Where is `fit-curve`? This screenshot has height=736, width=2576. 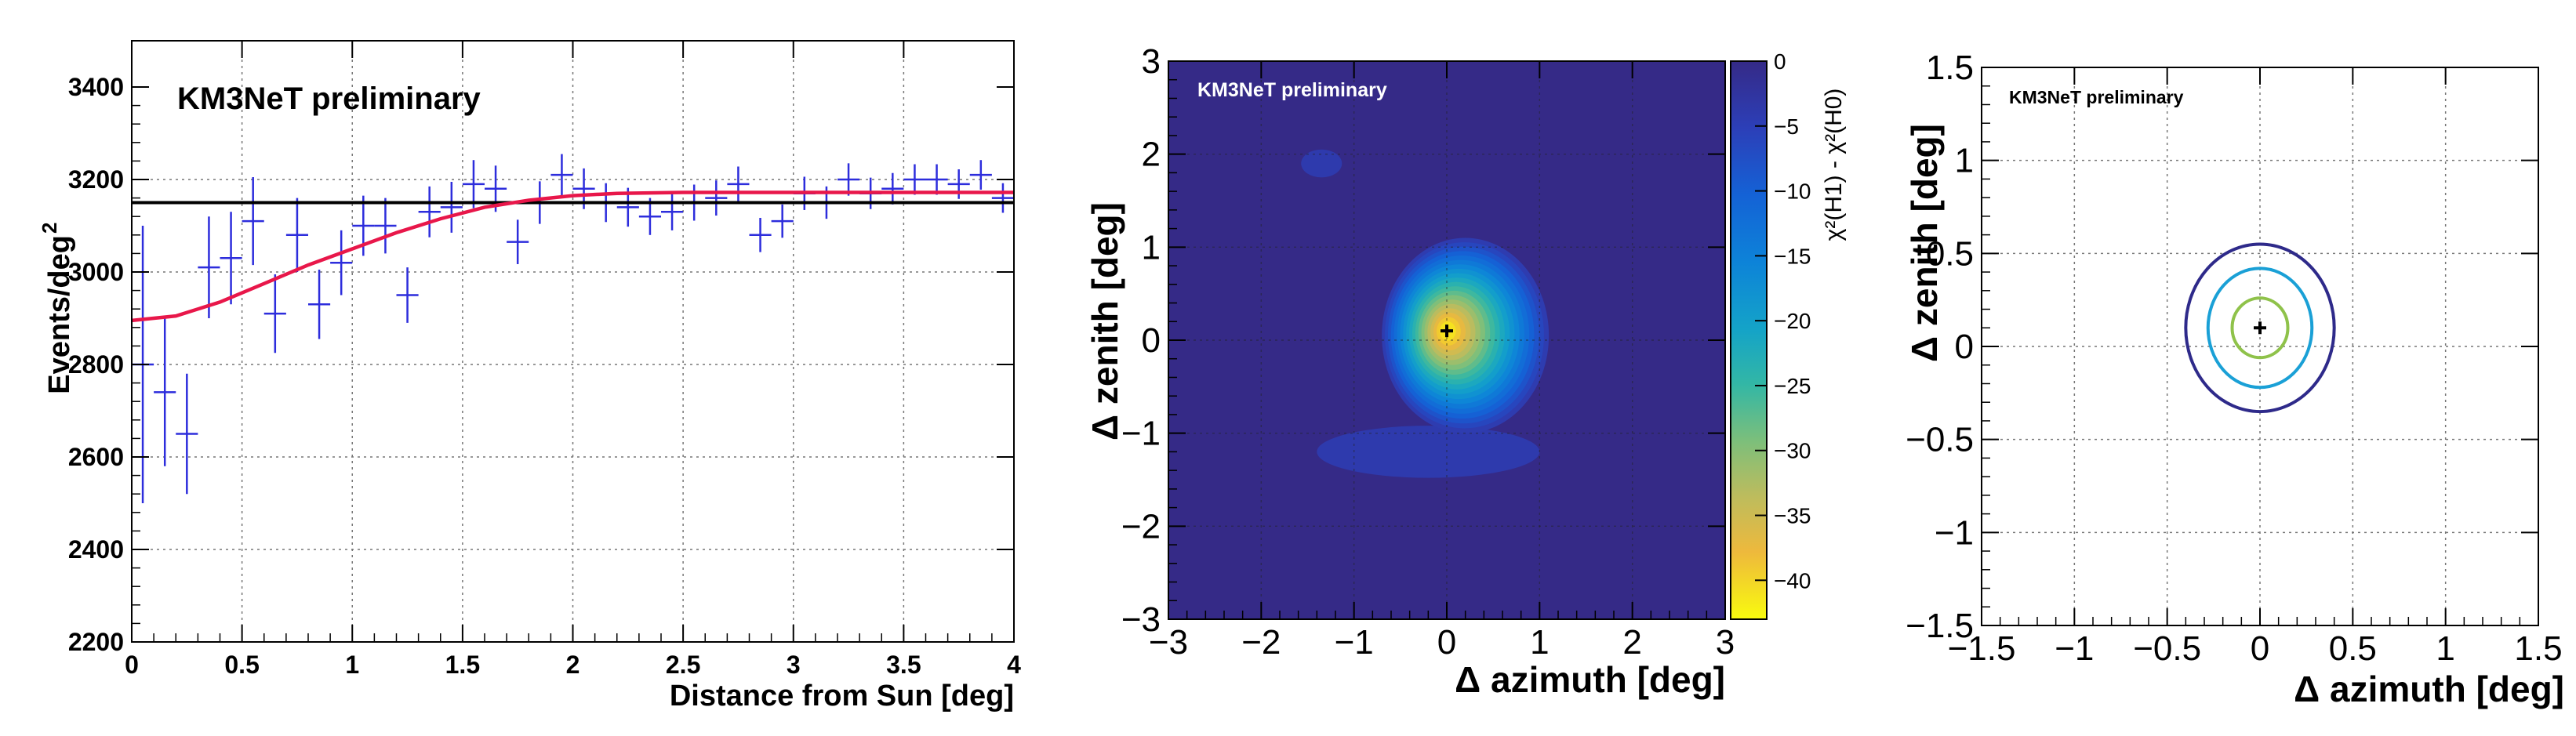
fit-curve is located at coordinates (572, 256).